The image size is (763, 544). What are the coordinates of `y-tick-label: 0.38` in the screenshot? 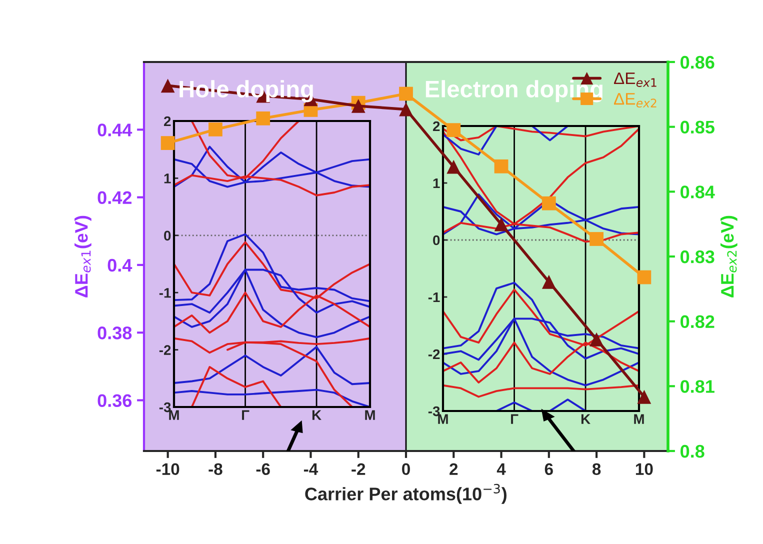 It's located at (115, 333).